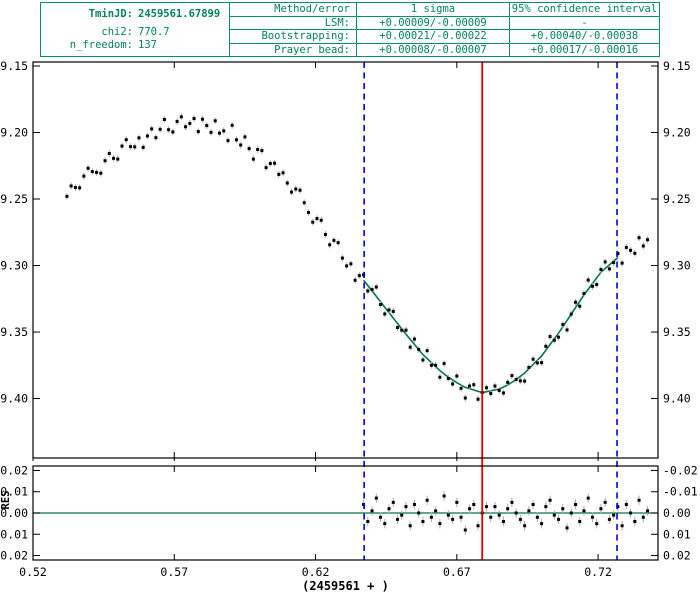 This screenshot has width=700, height=600. Describe the element at coordinates (345, 586) in the screenshot. I see `x-axis-title: (2459561 + )` at that location.